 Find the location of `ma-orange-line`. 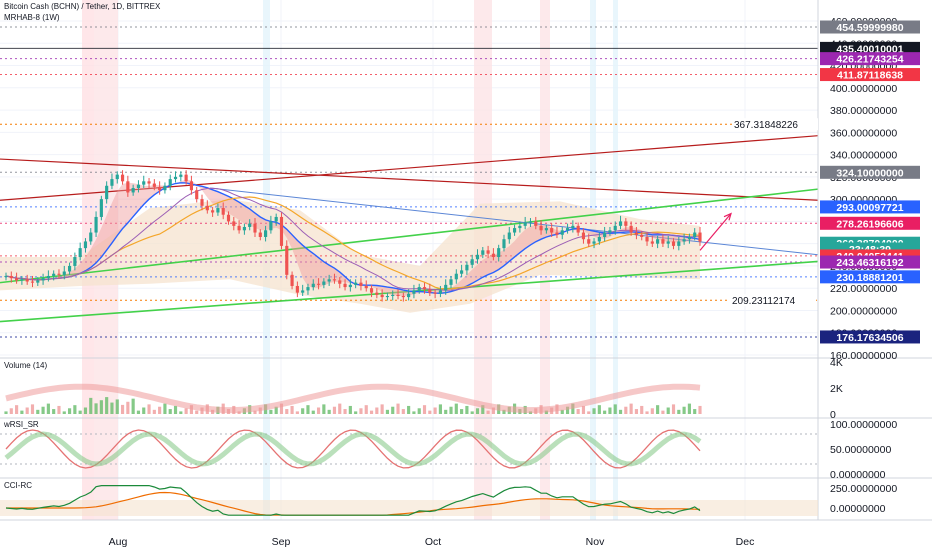

ma-orange-line is located at coordinates (353, 243).